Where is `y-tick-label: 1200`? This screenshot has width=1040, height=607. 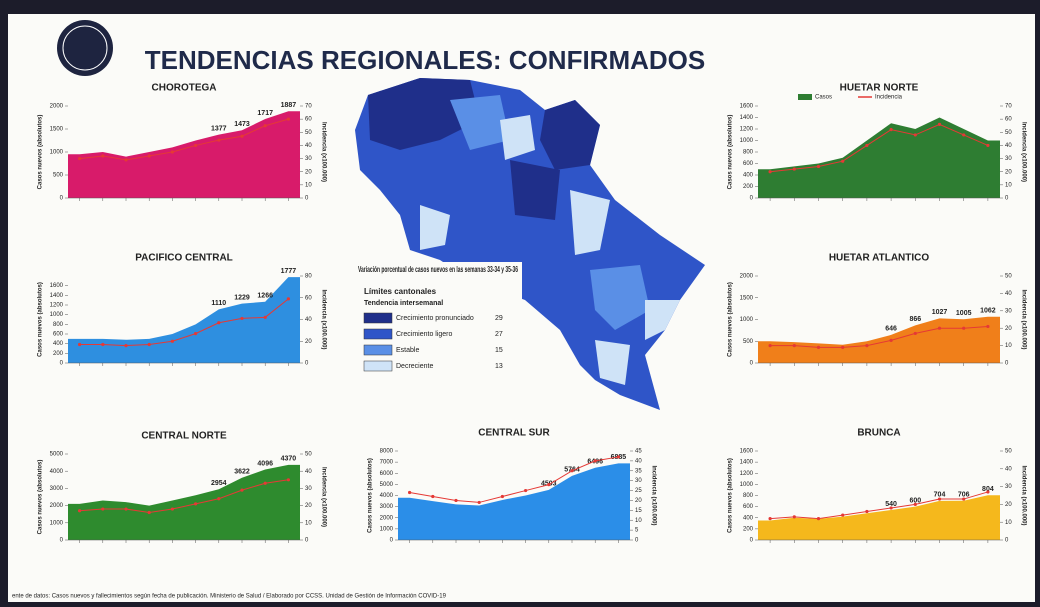
y-tick-label: 1200 is located at coordinates (57, 306).